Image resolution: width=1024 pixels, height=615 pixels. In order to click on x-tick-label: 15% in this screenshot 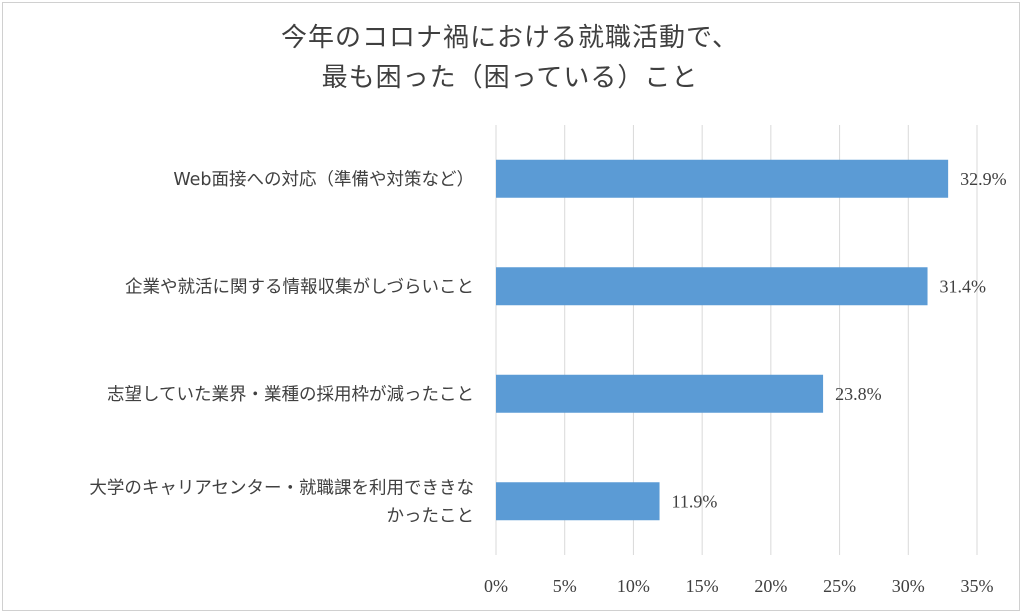, I will do `click(702, 586)`.